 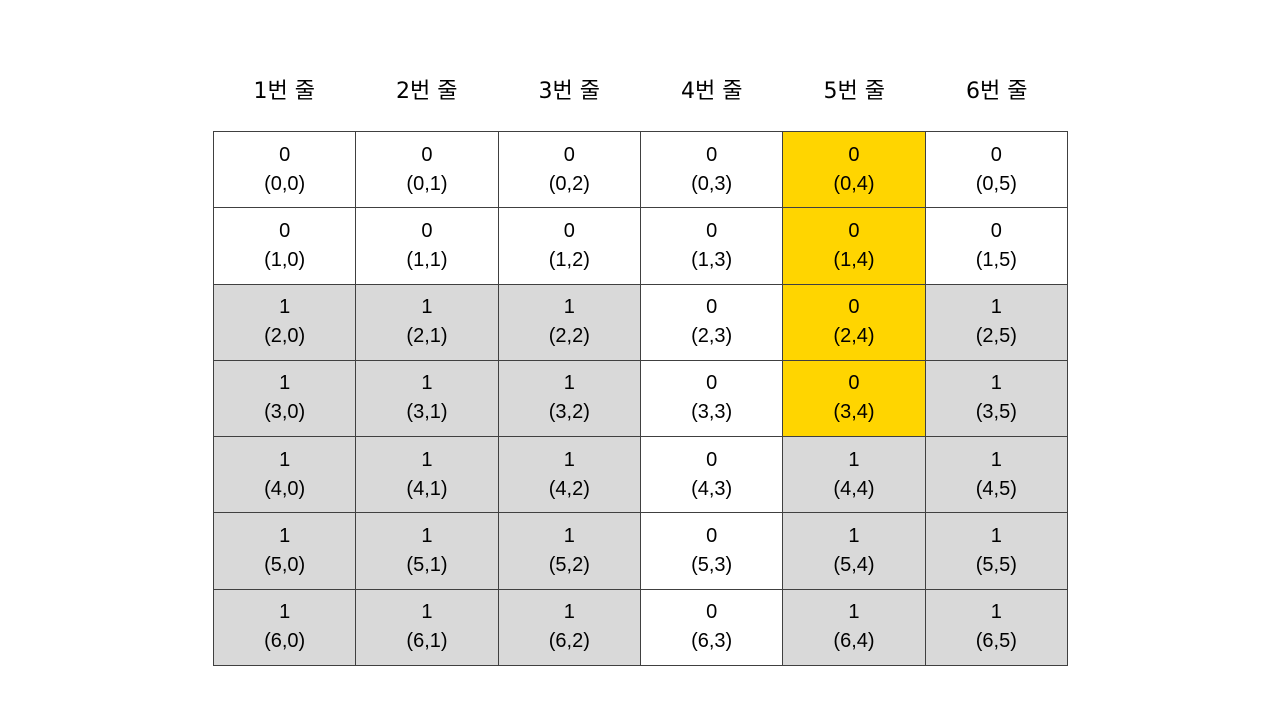 I want to click on grid-cell: 1 (5,5), so click(x=996, y=551).